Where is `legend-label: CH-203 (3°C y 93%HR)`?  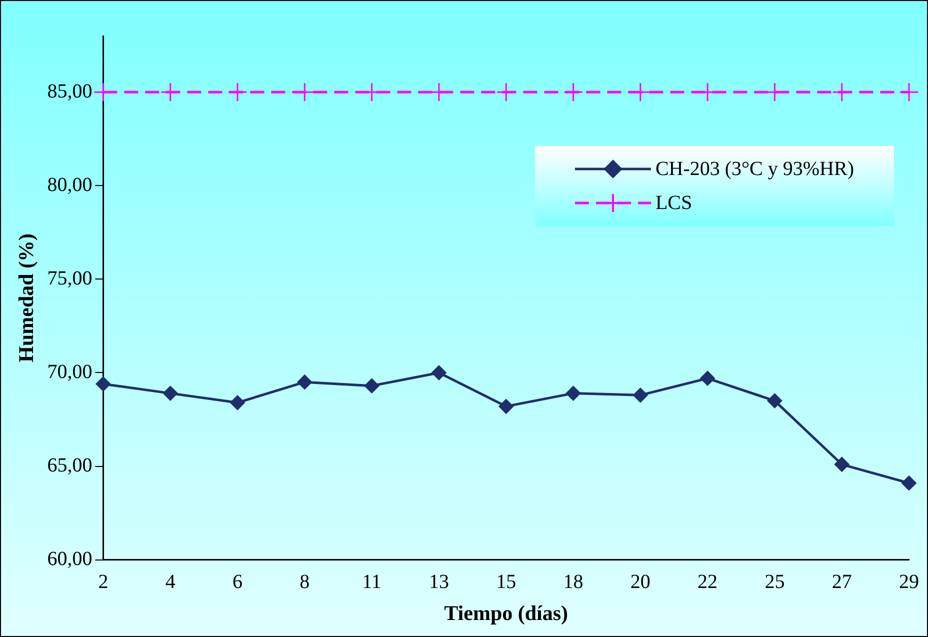 legend-label: CH-203 (3°C y 93%HR) is located at coordinates (754, 169).